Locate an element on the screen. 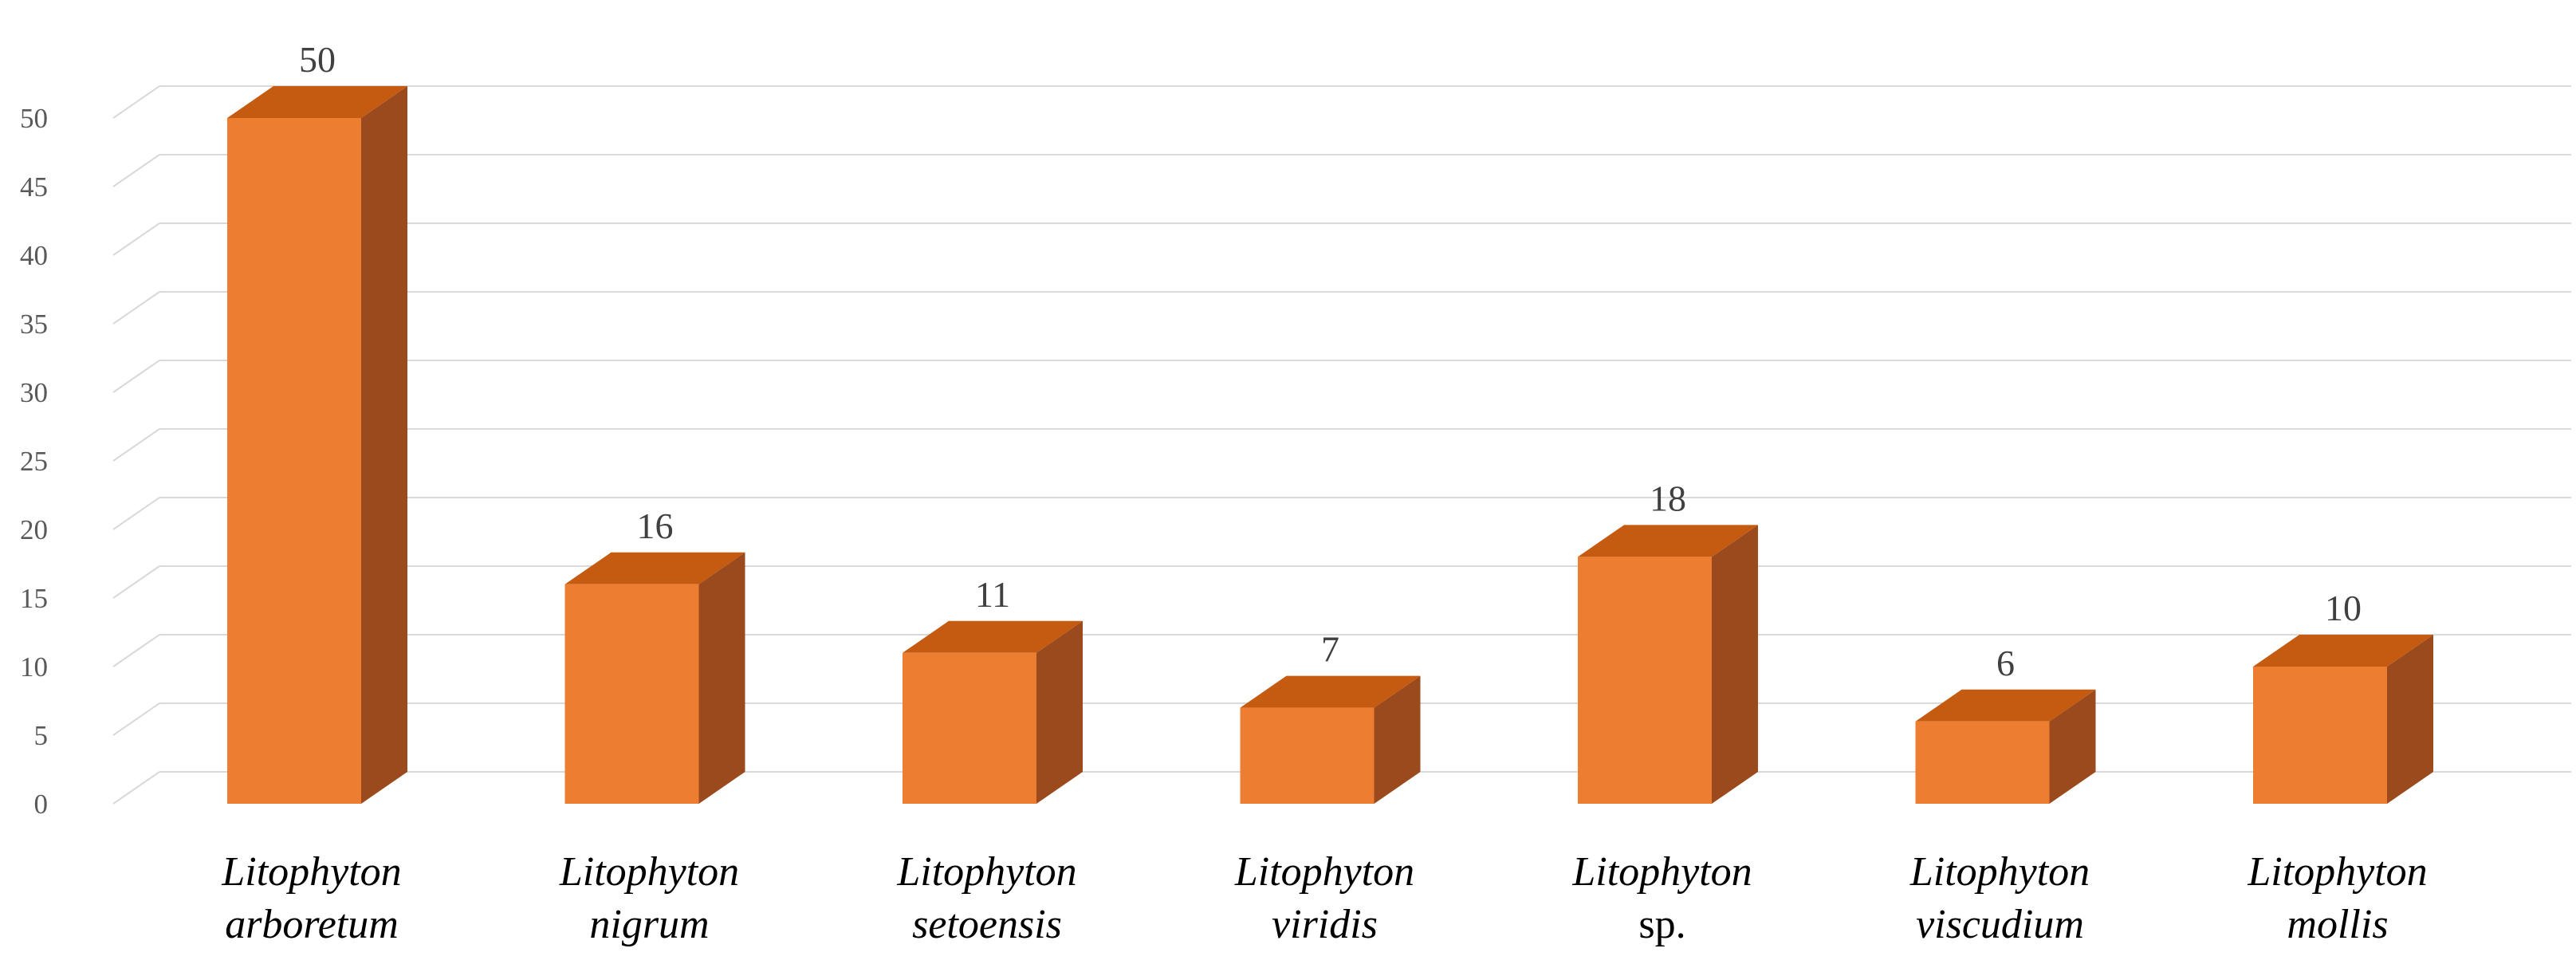 This screenshot has height=968, width=2576. data-label: 6 is located at coordinates (2006, 663).